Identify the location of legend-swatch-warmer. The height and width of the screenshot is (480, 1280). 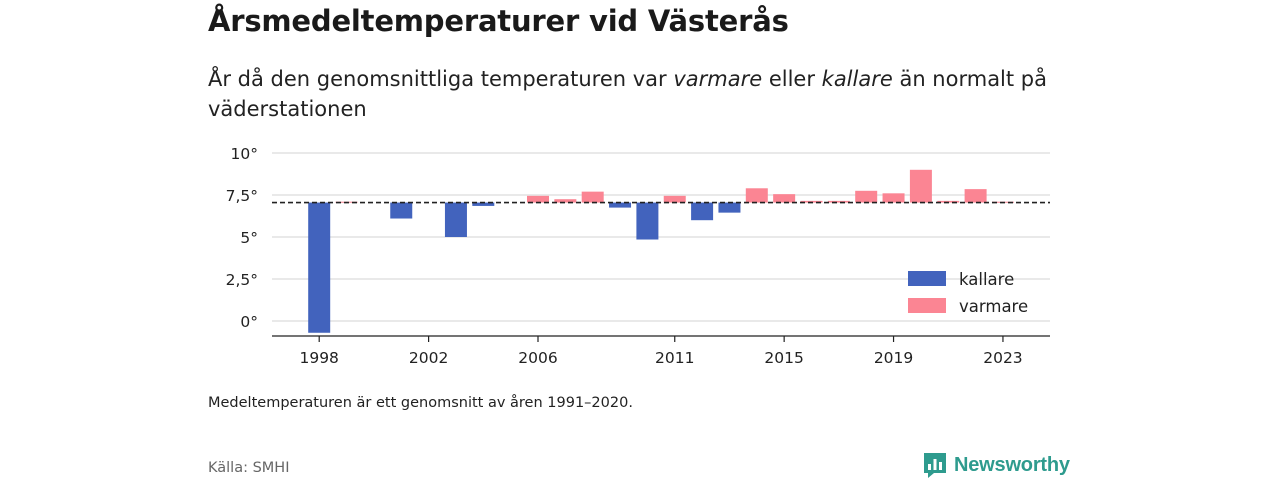
(927, 305).